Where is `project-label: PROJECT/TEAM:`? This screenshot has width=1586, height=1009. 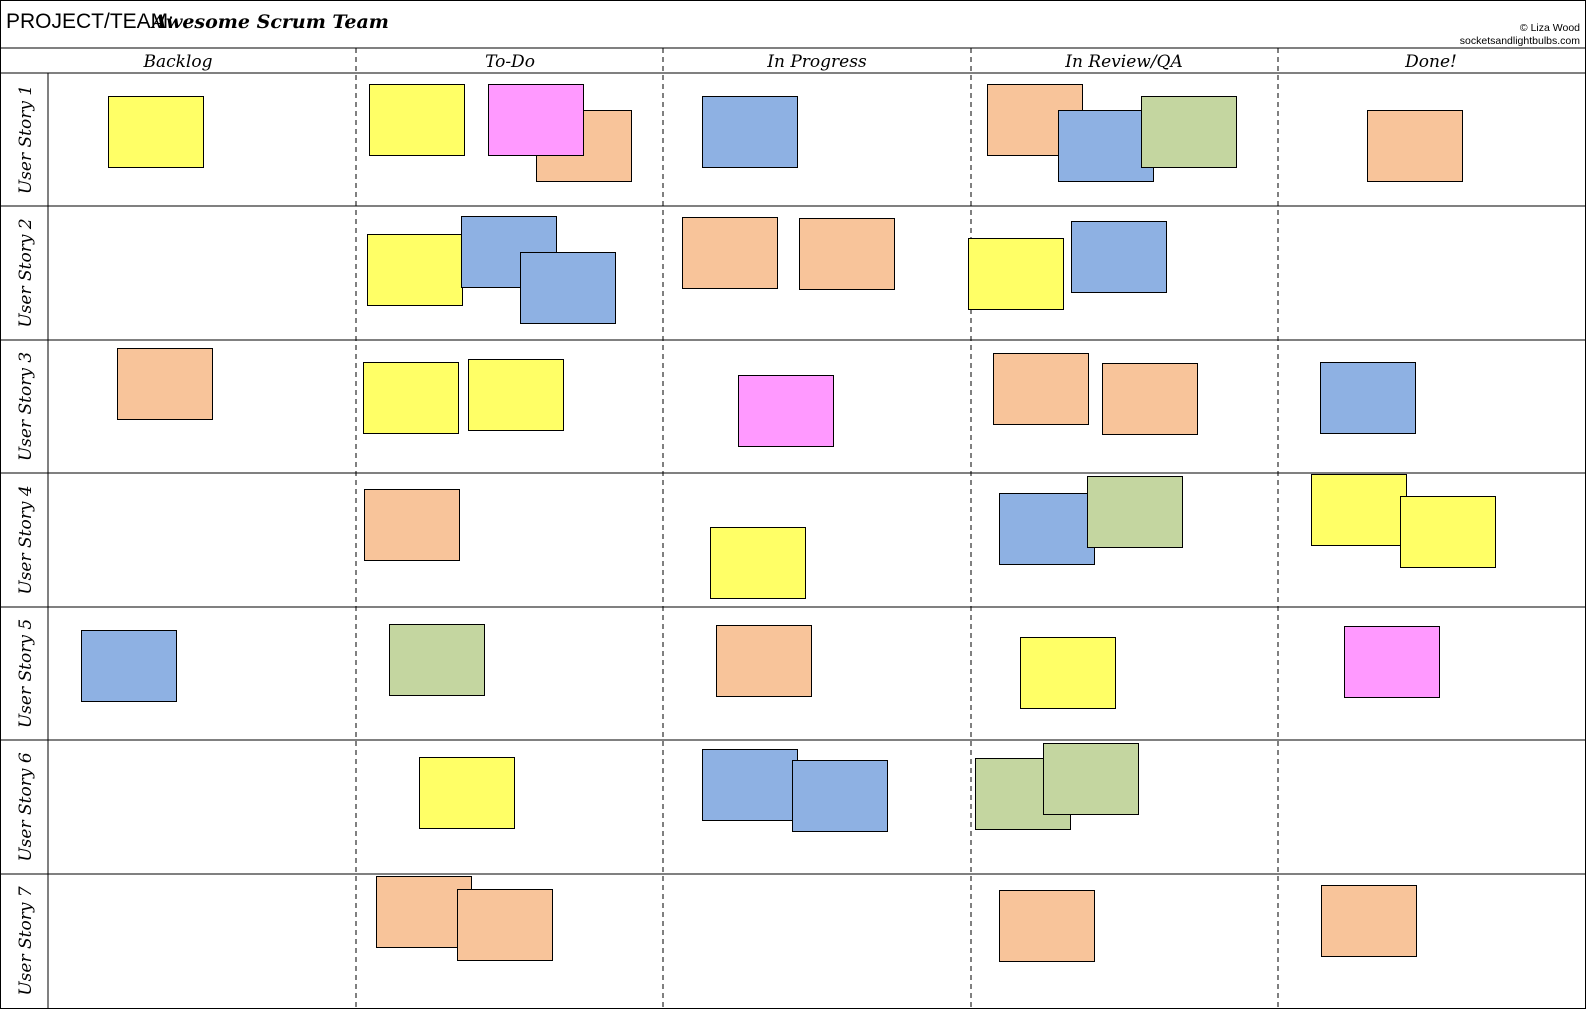
project-label: PROJECT/TEAM: is located at coordinates (90, 21).